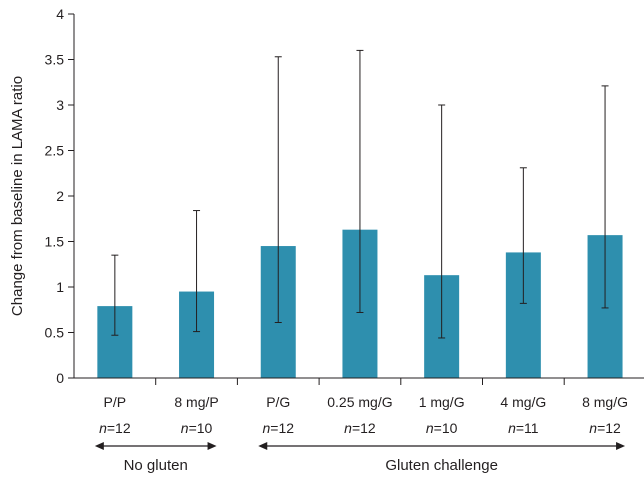  I want to click on y-tick-label: 4, so click(60, 14).